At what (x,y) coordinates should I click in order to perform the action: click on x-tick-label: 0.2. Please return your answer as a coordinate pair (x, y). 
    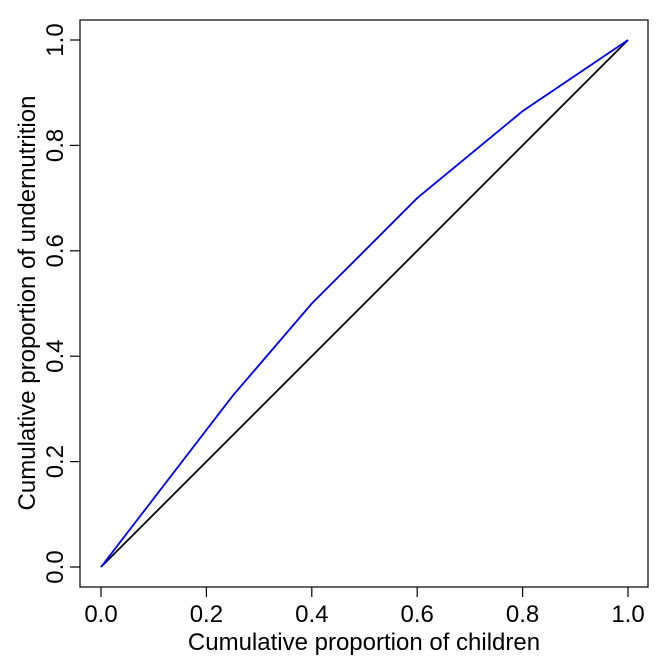
    Looking at the image, I should click on (206, 614).